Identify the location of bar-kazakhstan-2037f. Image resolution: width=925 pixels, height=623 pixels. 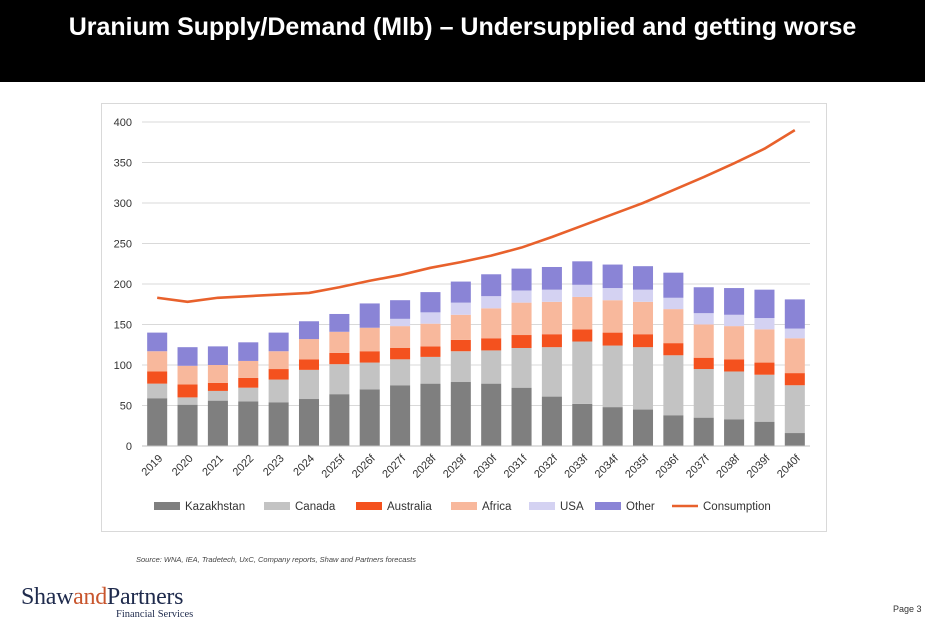
(703, 431).